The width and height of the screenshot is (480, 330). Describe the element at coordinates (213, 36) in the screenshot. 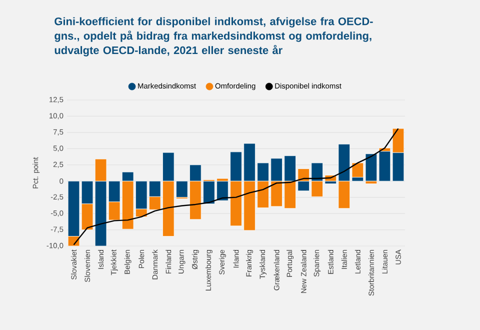

I see `chart-title: Gini-koefficient for disponibel indkomst, afvigelse fra OECD-gns., opdelt på bidrag fra markedsindkomst og omfordeling, udvalgte OECD-lande, 2021 eller seneste år` at that location.